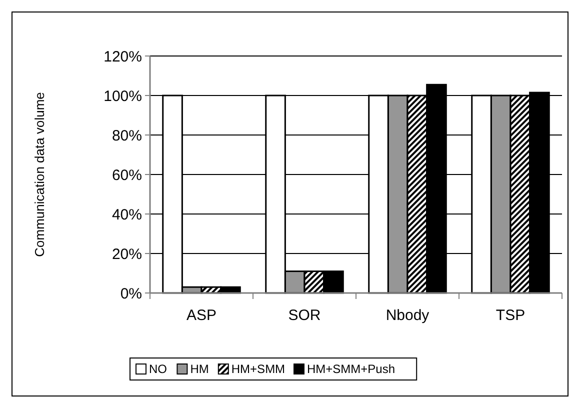 The width and height of the screenshot is (580, 408). What do you see at coordinates (511, 315) in the screenshot?
I see `x-tick-label: TSP` at bounding box center [511, 315].